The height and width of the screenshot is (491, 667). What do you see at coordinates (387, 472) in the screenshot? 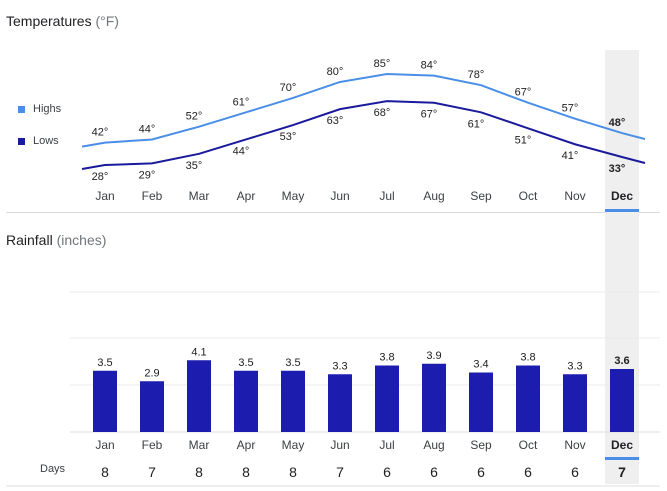
I see `days-value-jul: 6` at bounding box center [387, 472].